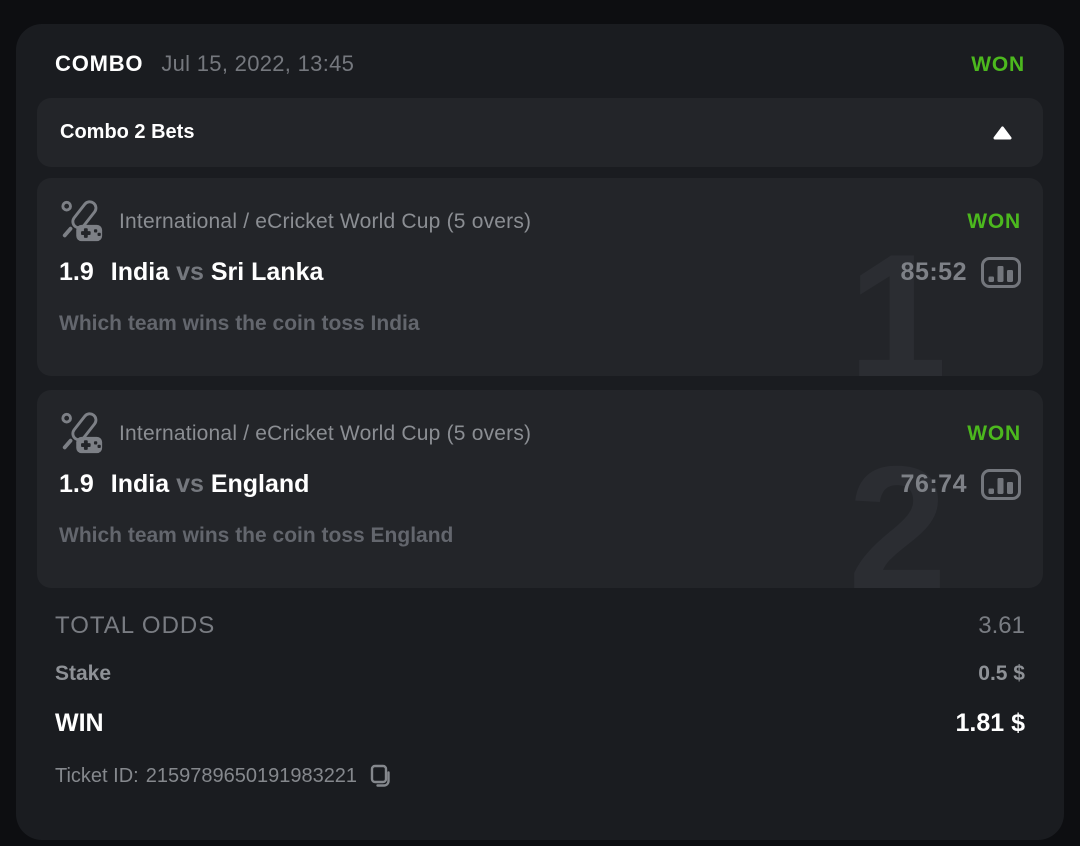 This screenshot has width=1080, height=846. What do you see at coordinates (380, 776) in the screenshot?
I see `copy-icon` at bounding box center [380, 776].